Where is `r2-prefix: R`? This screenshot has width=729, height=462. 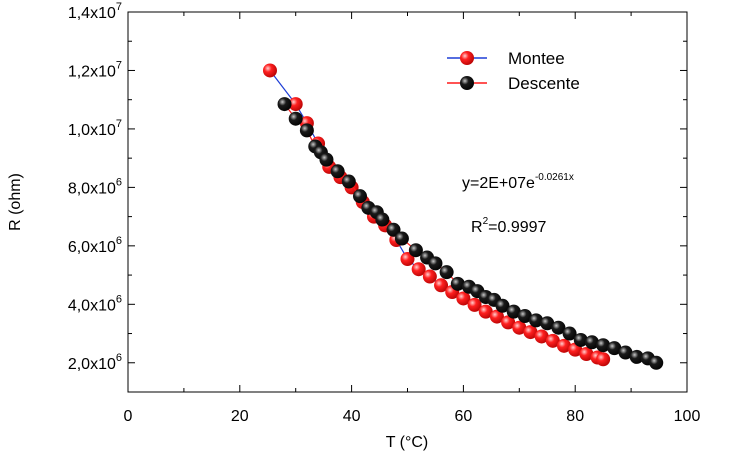
r2-prefix: R is located at coordinates (477, 227).